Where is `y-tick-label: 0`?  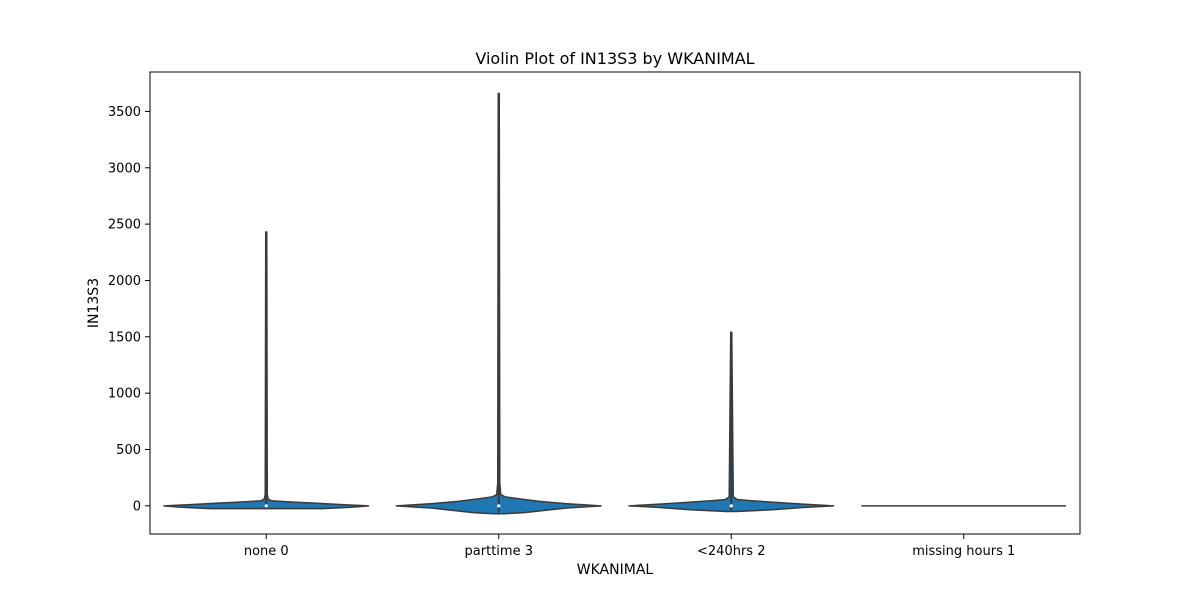
y-tick-label: 0 is located at coordinates (137, 506).